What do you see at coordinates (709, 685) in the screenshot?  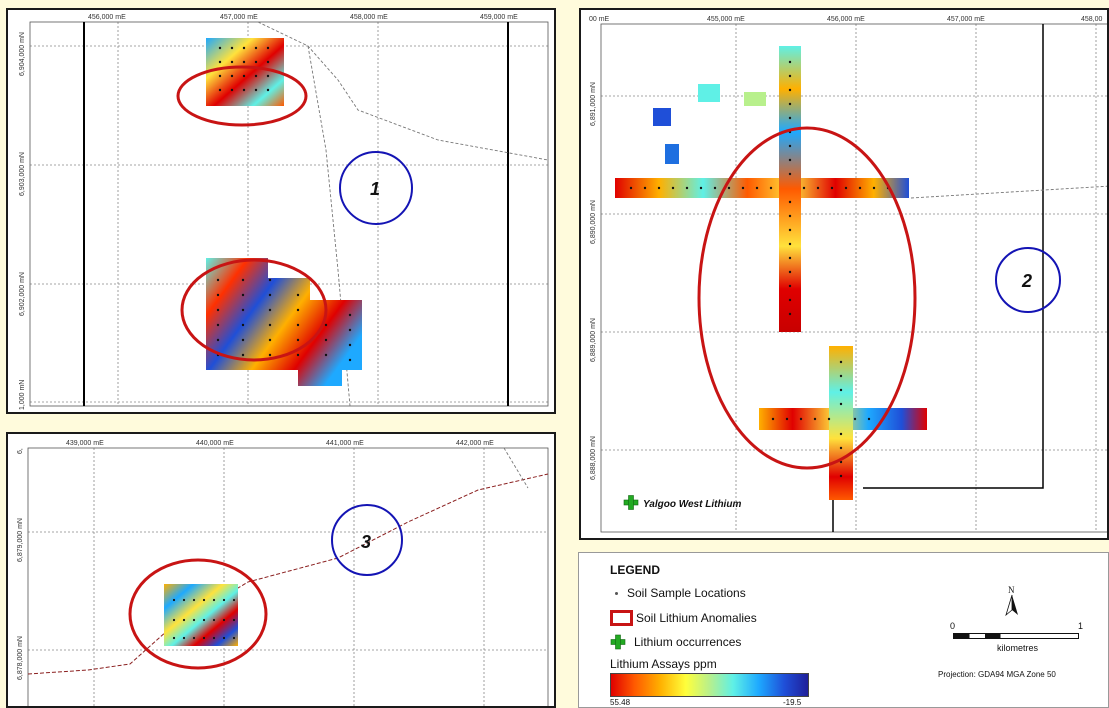 I see `assay-color-ramp` at bounding box center [709, 685].